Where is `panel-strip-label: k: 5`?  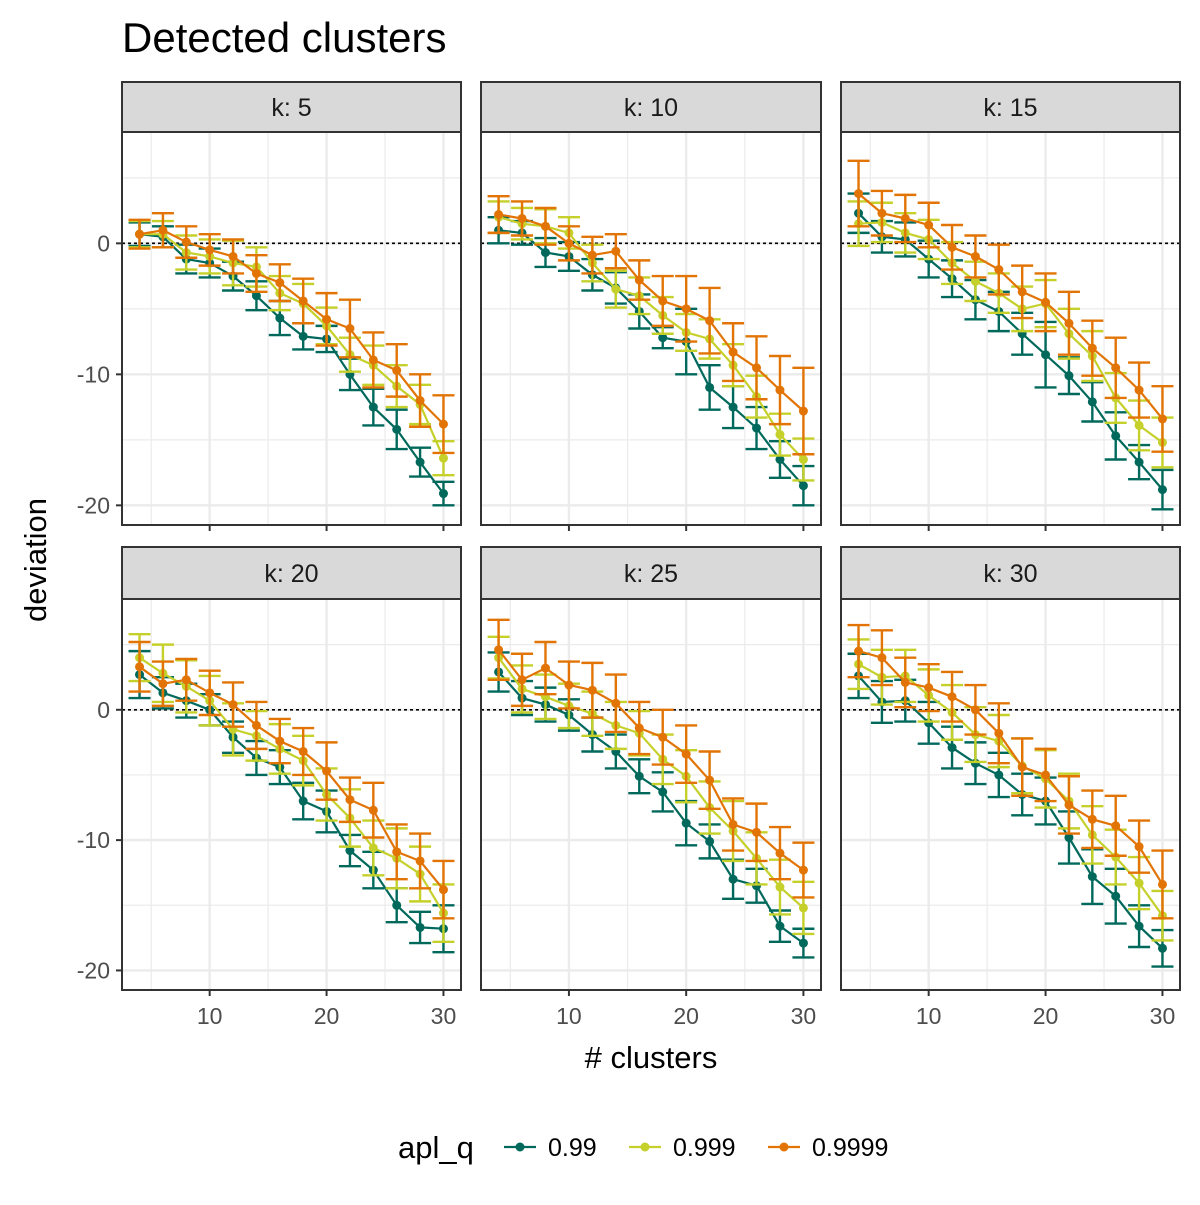
panel-strip-label: k: 5 is located at coordinates (291, 108).